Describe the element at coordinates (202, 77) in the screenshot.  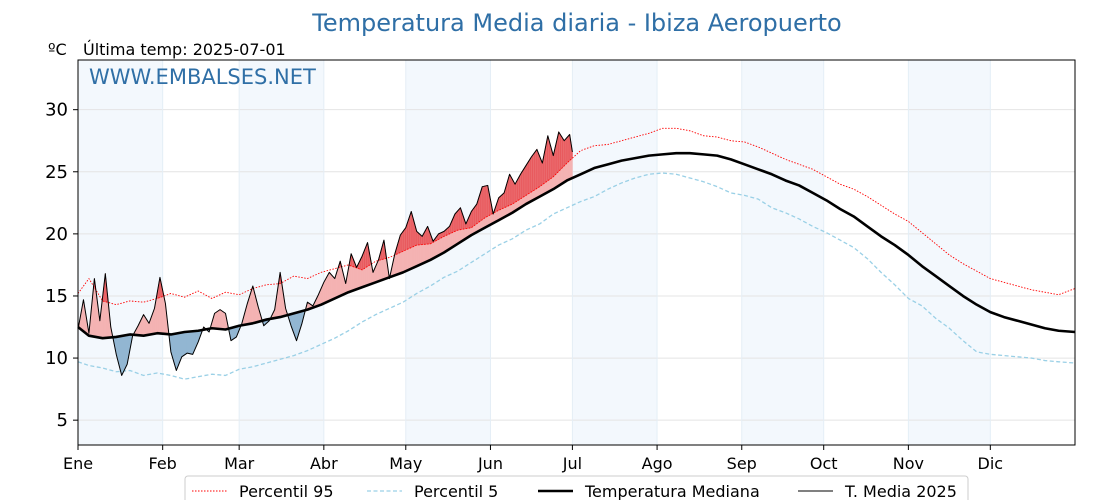
I see `watermark: WWW.EMBALSES.NET` at that location.